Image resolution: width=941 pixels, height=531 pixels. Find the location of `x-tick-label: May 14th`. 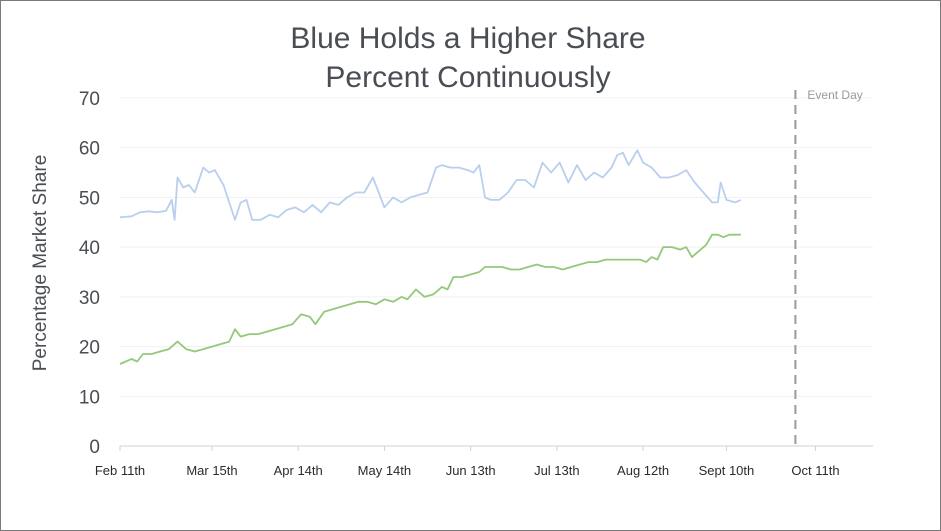

x-tick-label: May 14th is located at coordinates (384, 470).